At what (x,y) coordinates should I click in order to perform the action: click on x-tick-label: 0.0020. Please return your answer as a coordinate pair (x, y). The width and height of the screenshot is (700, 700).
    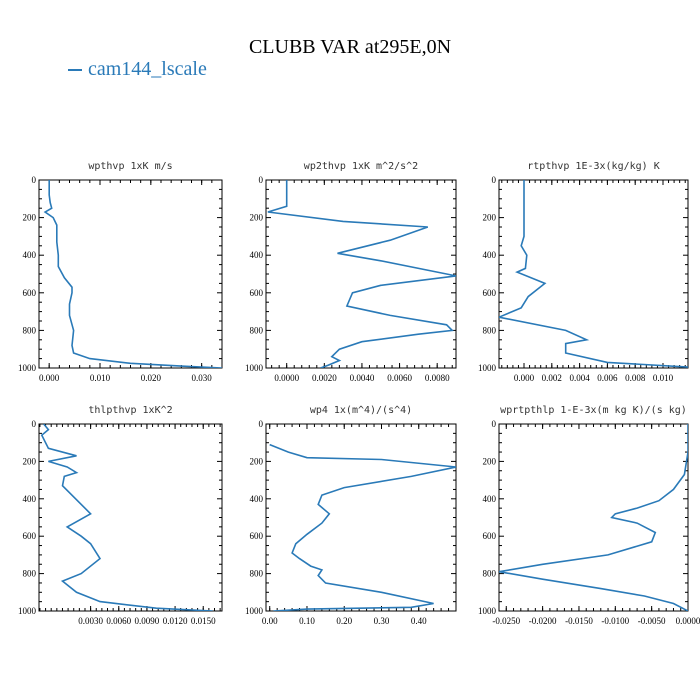
    Looking at the image, I should click on (324, 378).